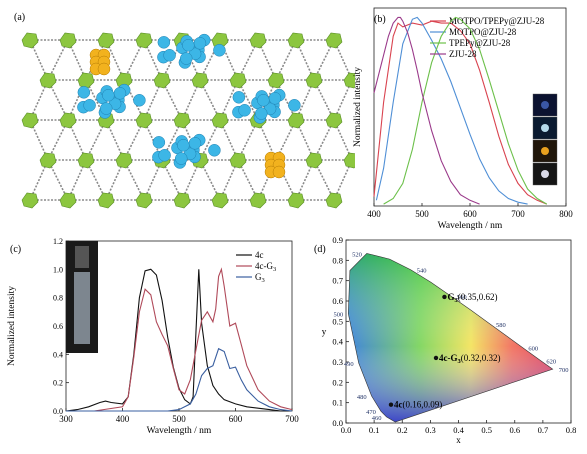 The image size is (587, 454). What do you see at coordinates (58, 326) in the screenshot?
I see `y-tick-label: 0.6` at bounding box center [58, 326].